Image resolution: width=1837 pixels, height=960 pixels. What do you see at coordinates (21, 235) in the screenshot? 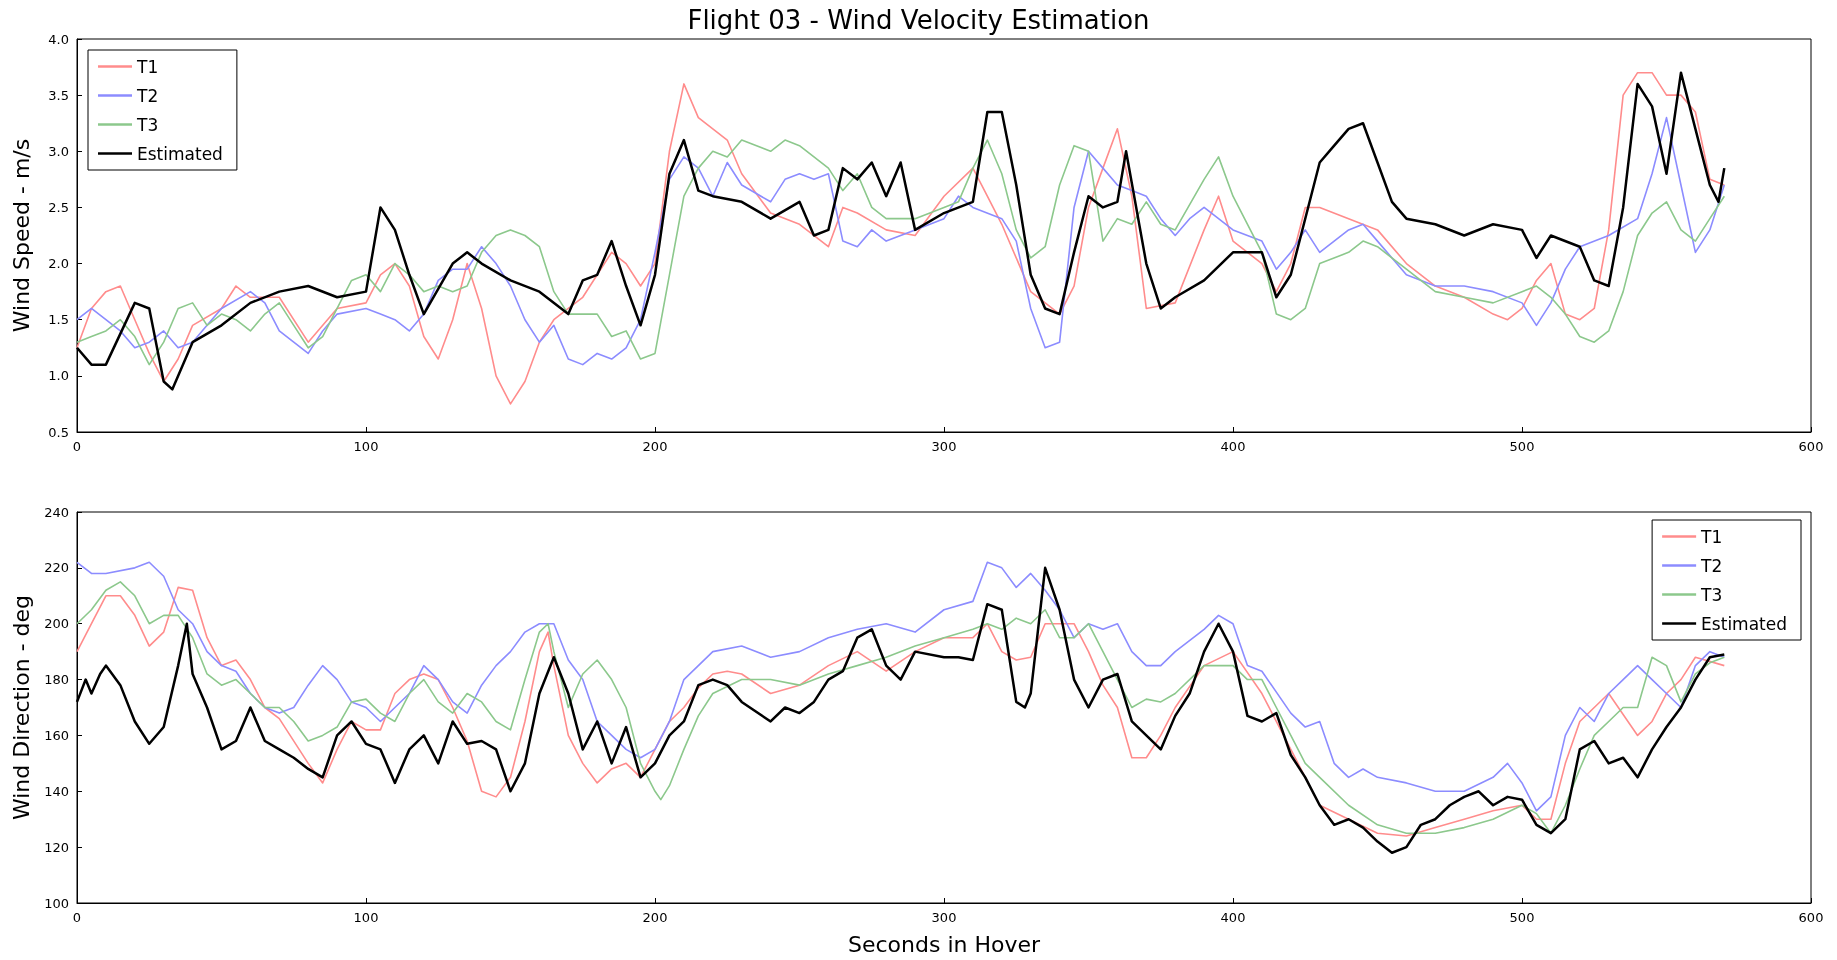
I see `y-axis-title: Wind Speed - m/s` at bounding box center [21, 235].